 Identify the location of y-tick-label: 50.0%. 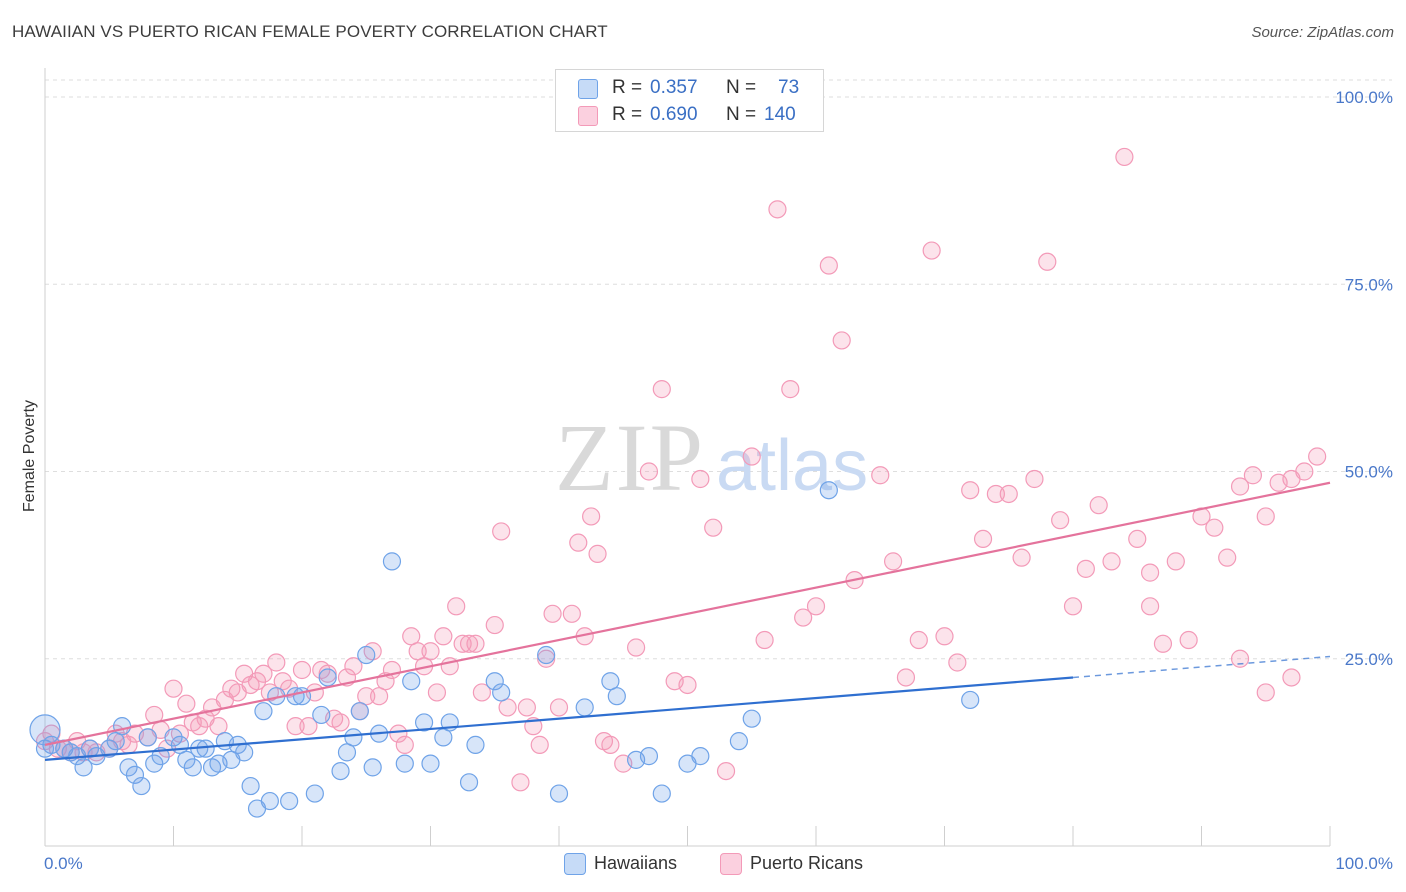
(1369, 472).